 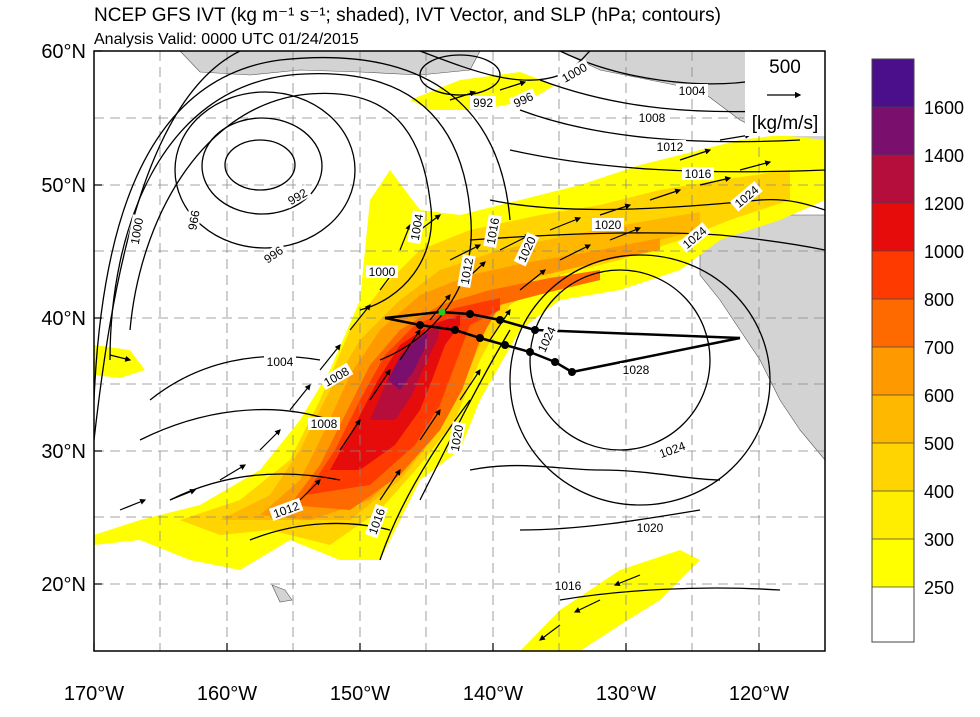 I want to click on colorbar-label: 1600, so click(x=944, y=108).